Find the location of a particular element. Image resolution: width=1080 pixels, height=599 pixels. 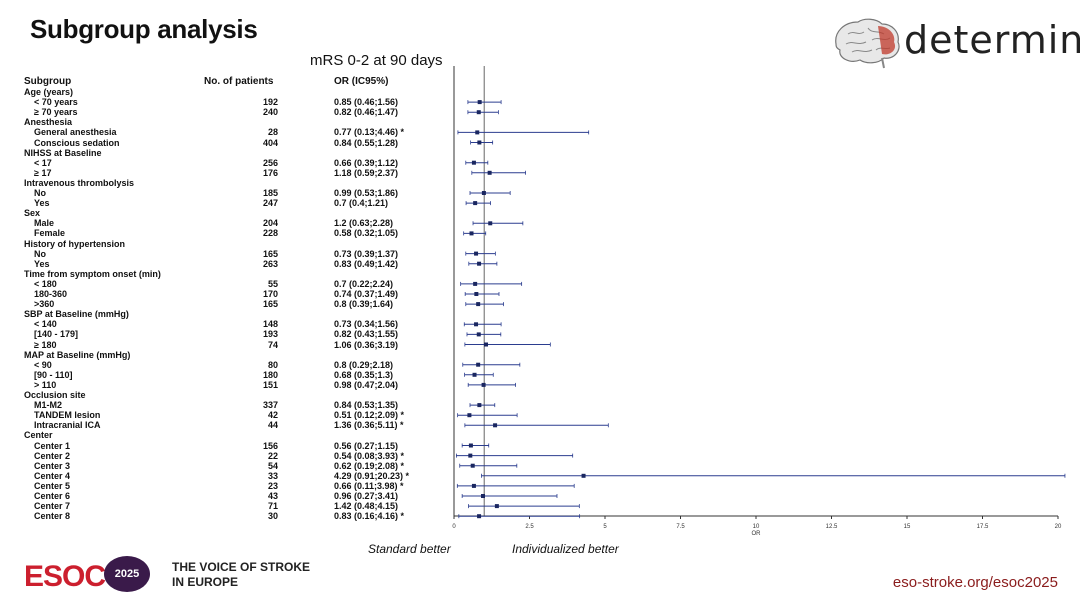

odds-ratio-ci: 0.7 (0.4;1.21) is located at coordinates (361, 203).